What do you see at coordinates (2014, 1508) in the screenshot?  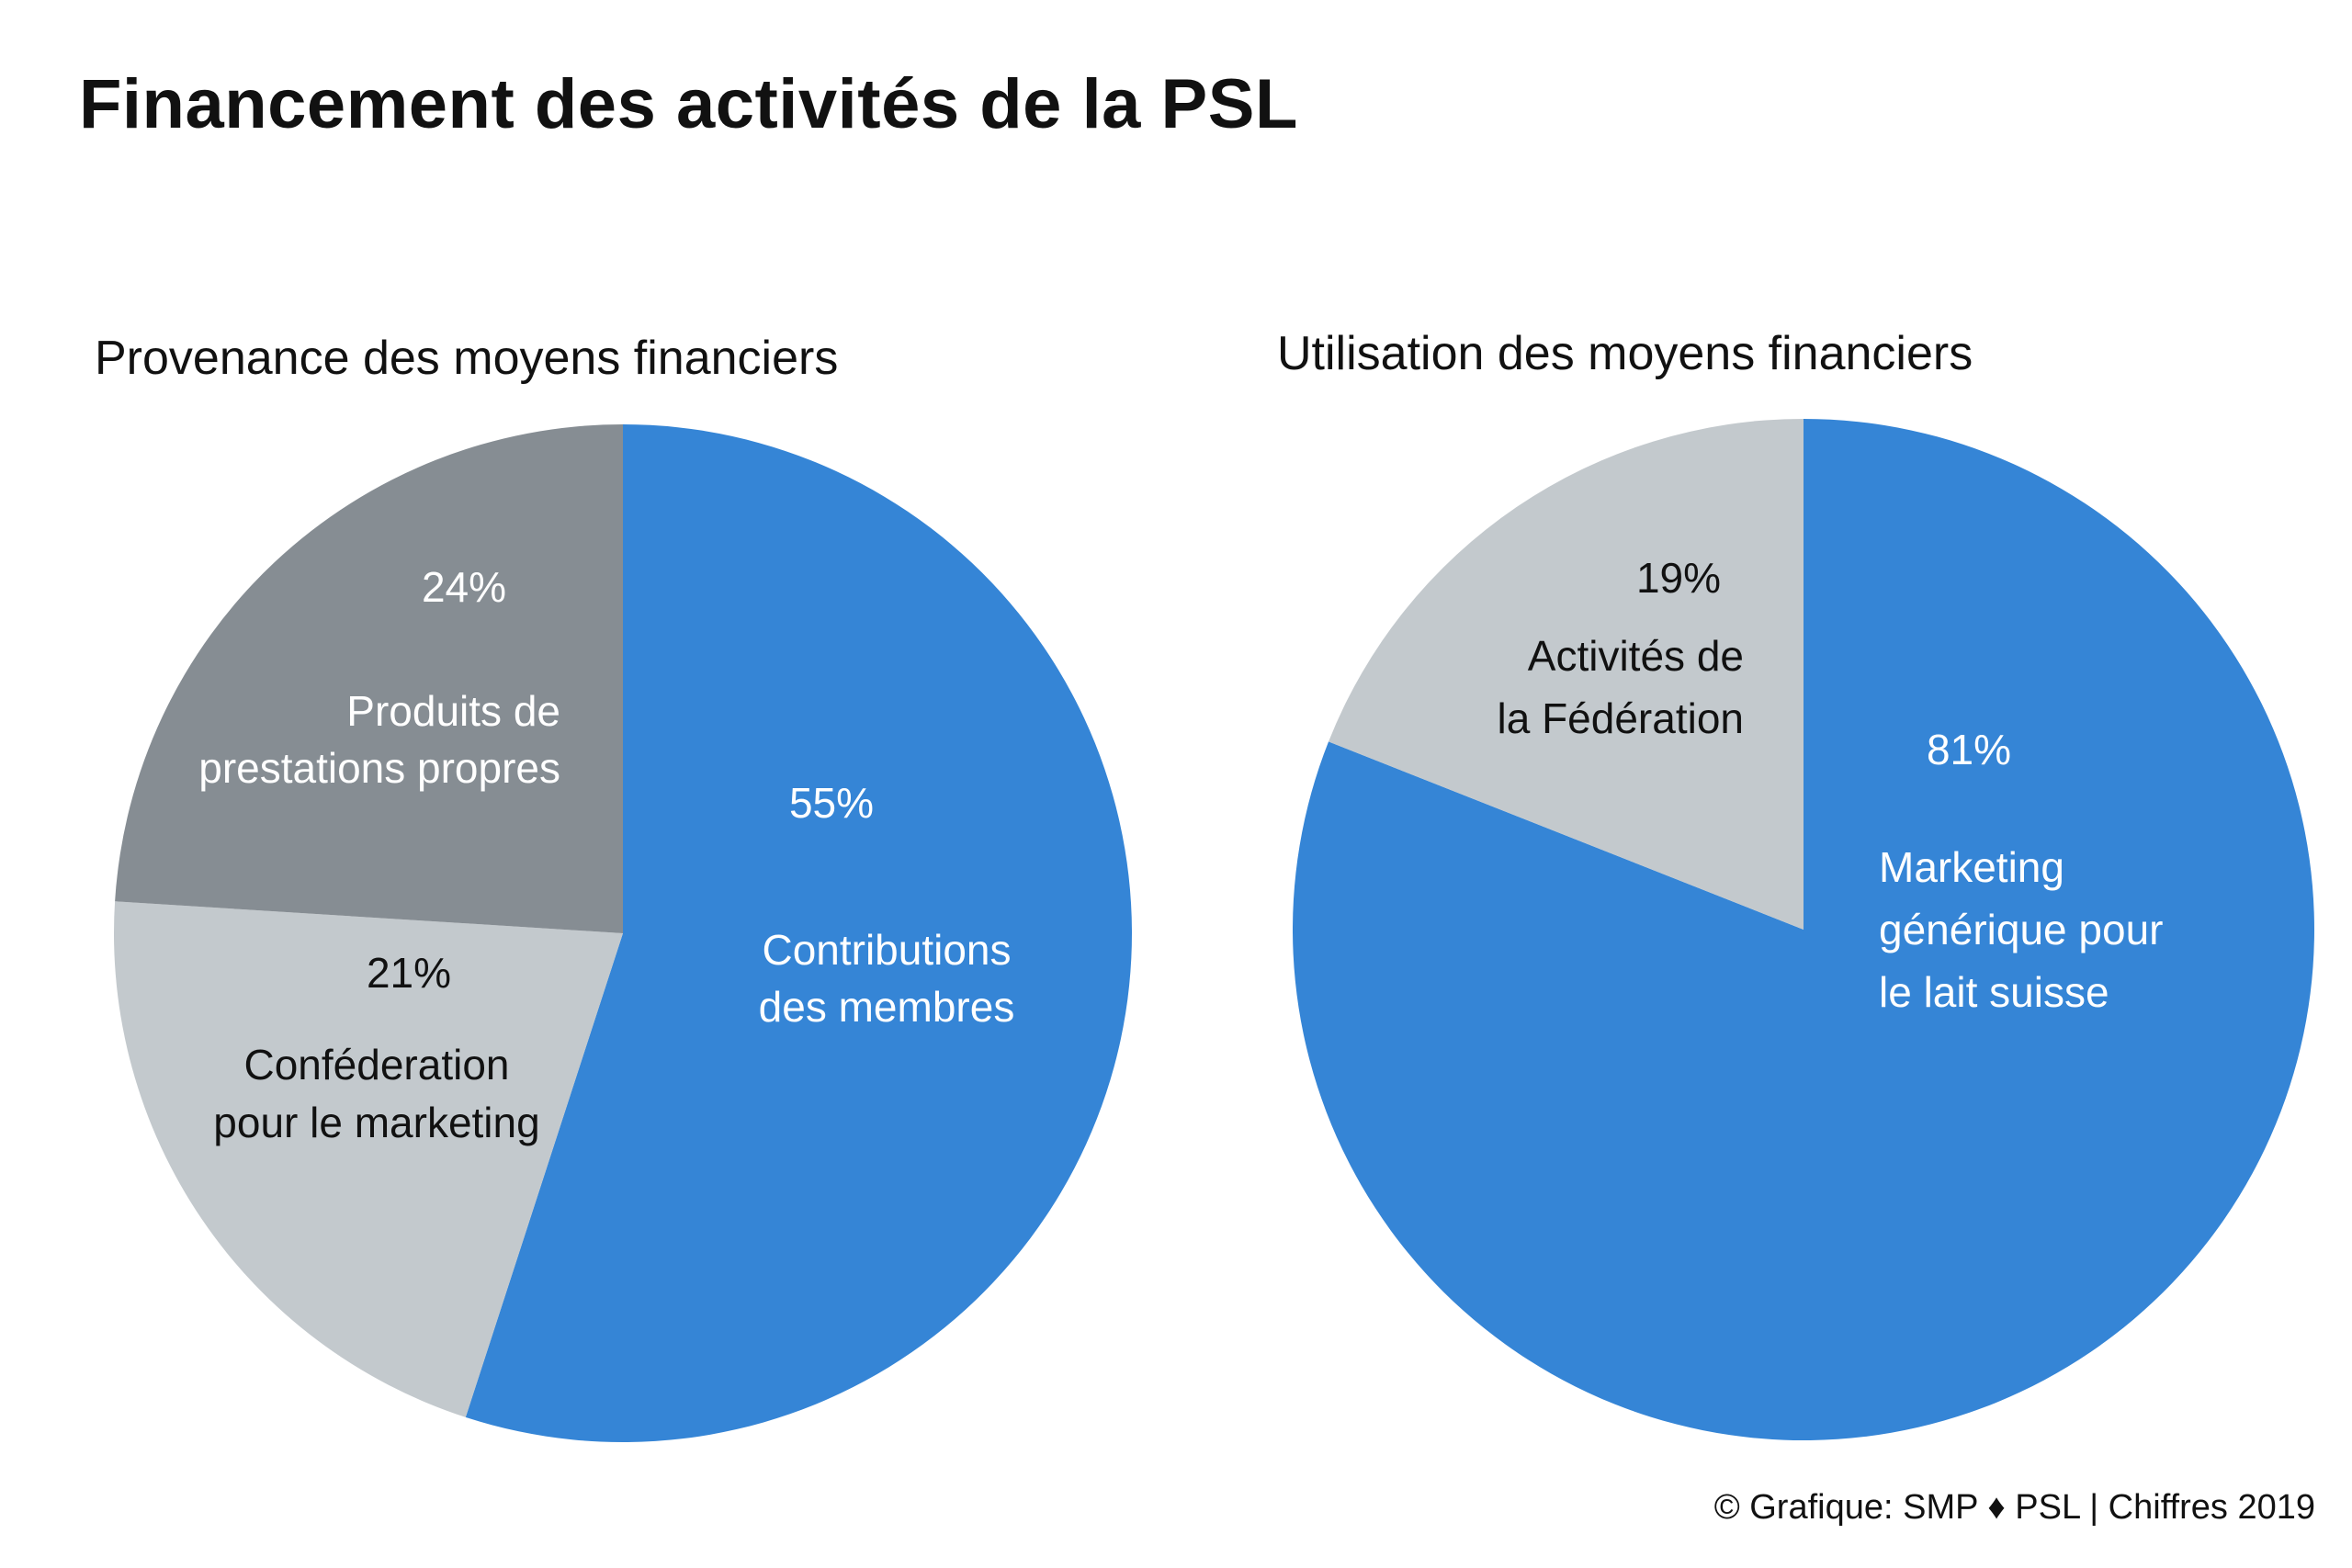 I see `credit-line: © Grafique: SMP ♦ PSL | Chiffres 2019` at bounding box center [2014, 1508].